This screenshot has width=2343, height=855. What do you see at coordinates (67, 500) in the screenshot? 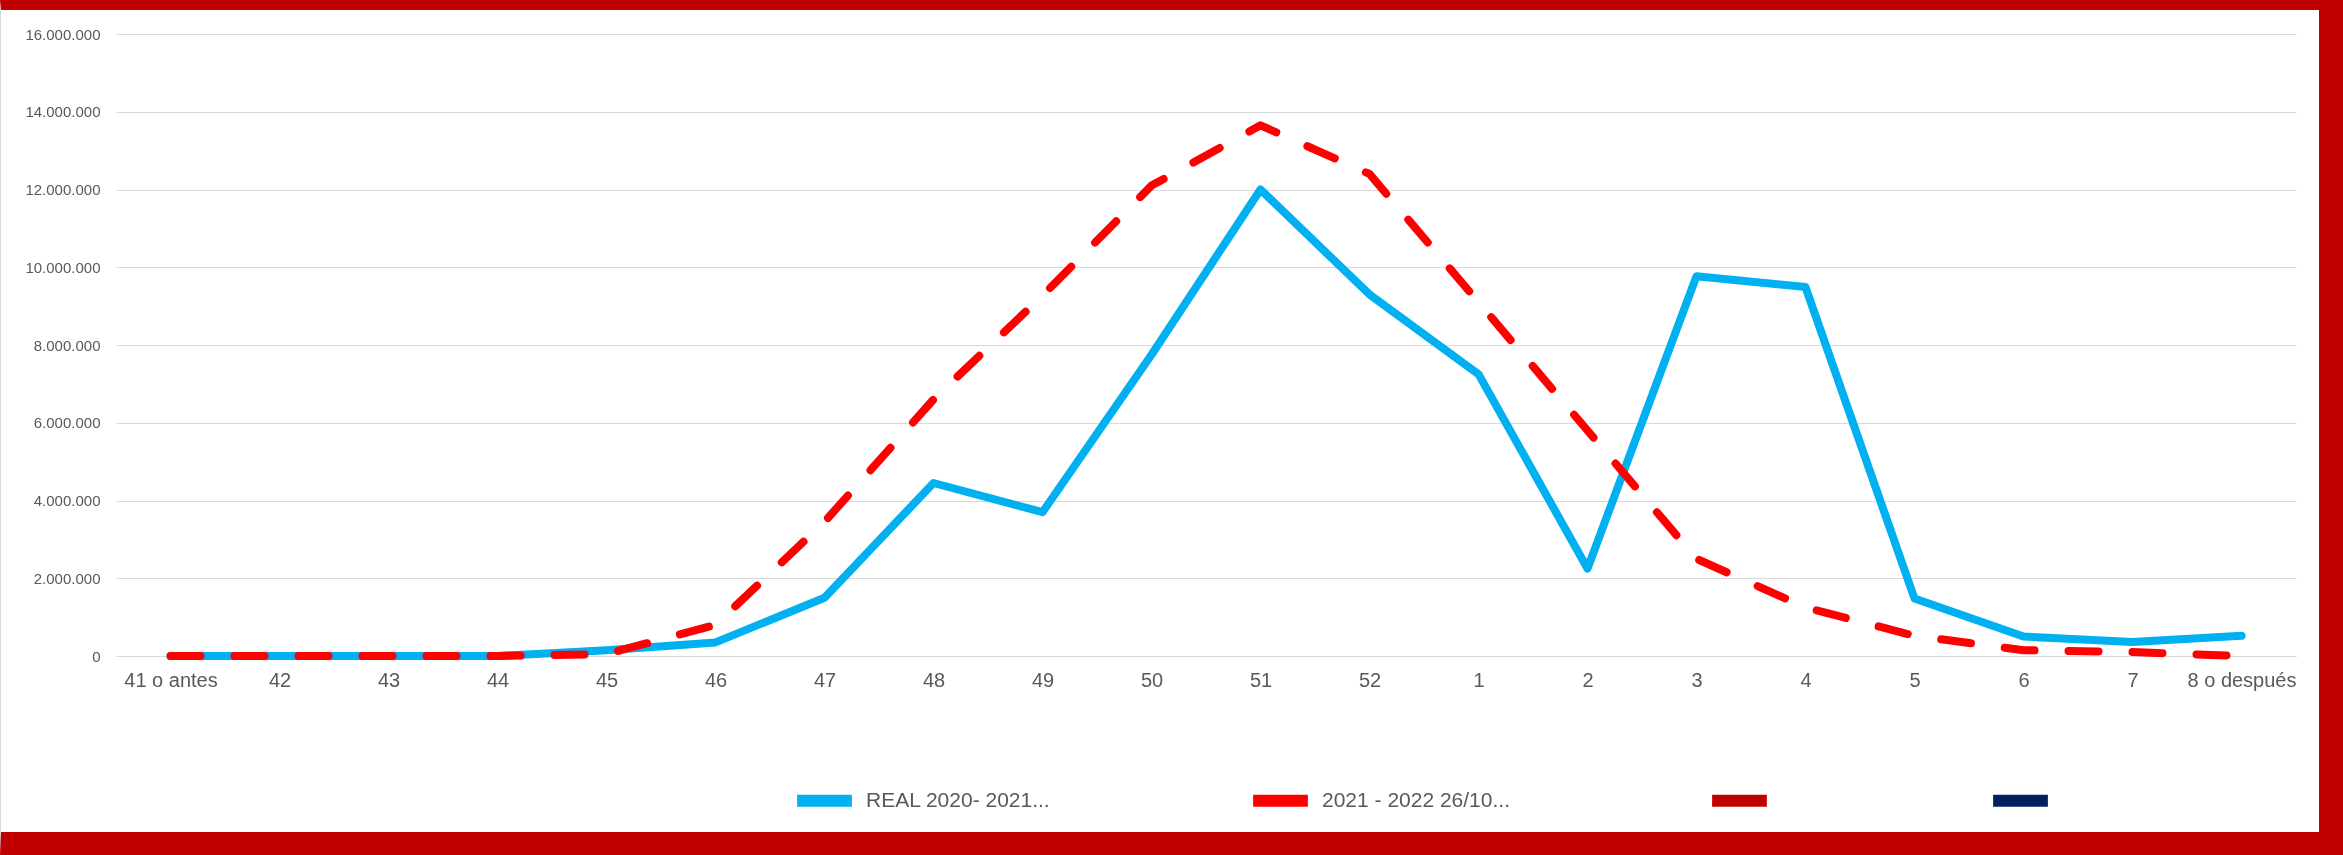
I see `y-tick-label: 4.000.000` at bounding box center [67, 500].